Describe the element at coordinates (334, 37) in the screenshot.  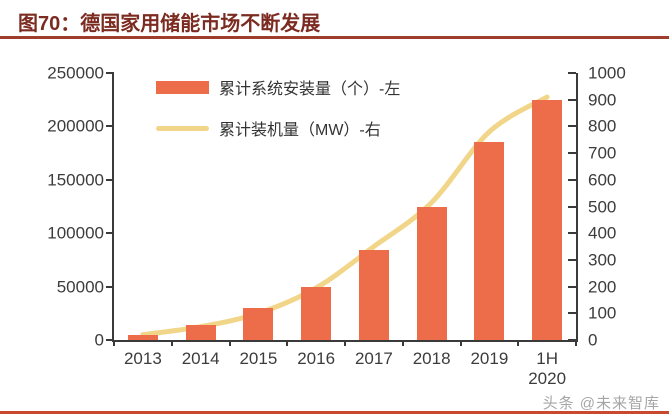
I see `title-divider` at that location.